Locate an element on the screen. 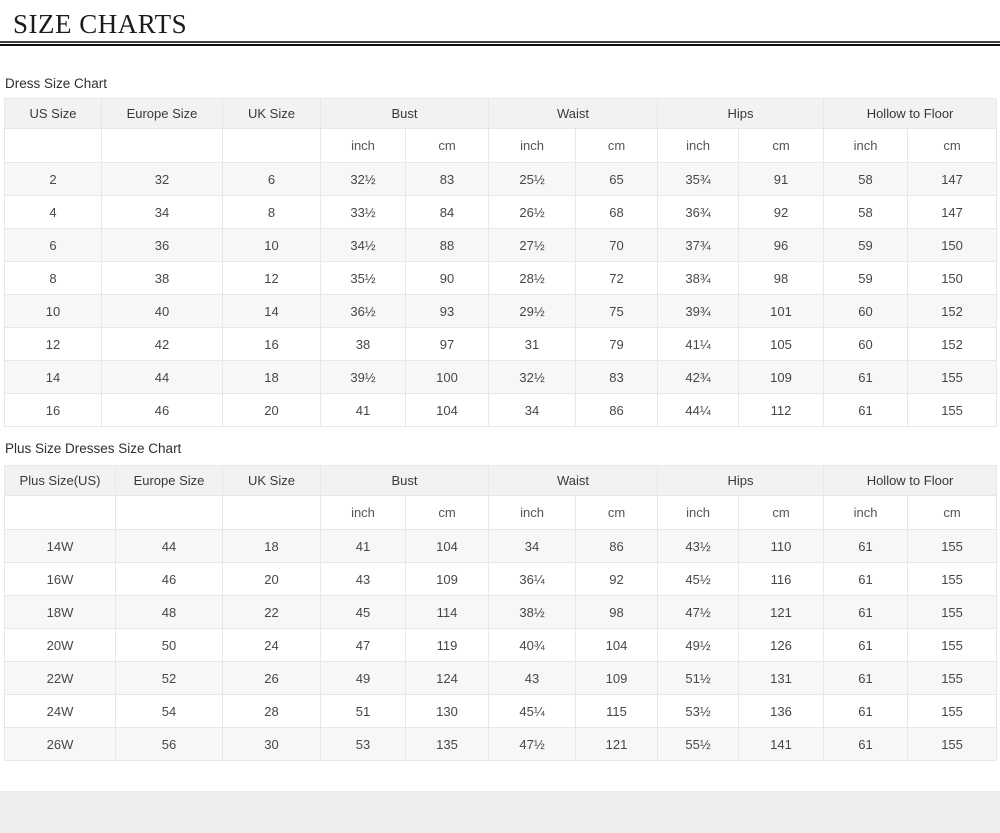 Image resolution: width=1000 pixels, height=833 pixels. column-group-header: Waist is located at coordinates (573, 113).